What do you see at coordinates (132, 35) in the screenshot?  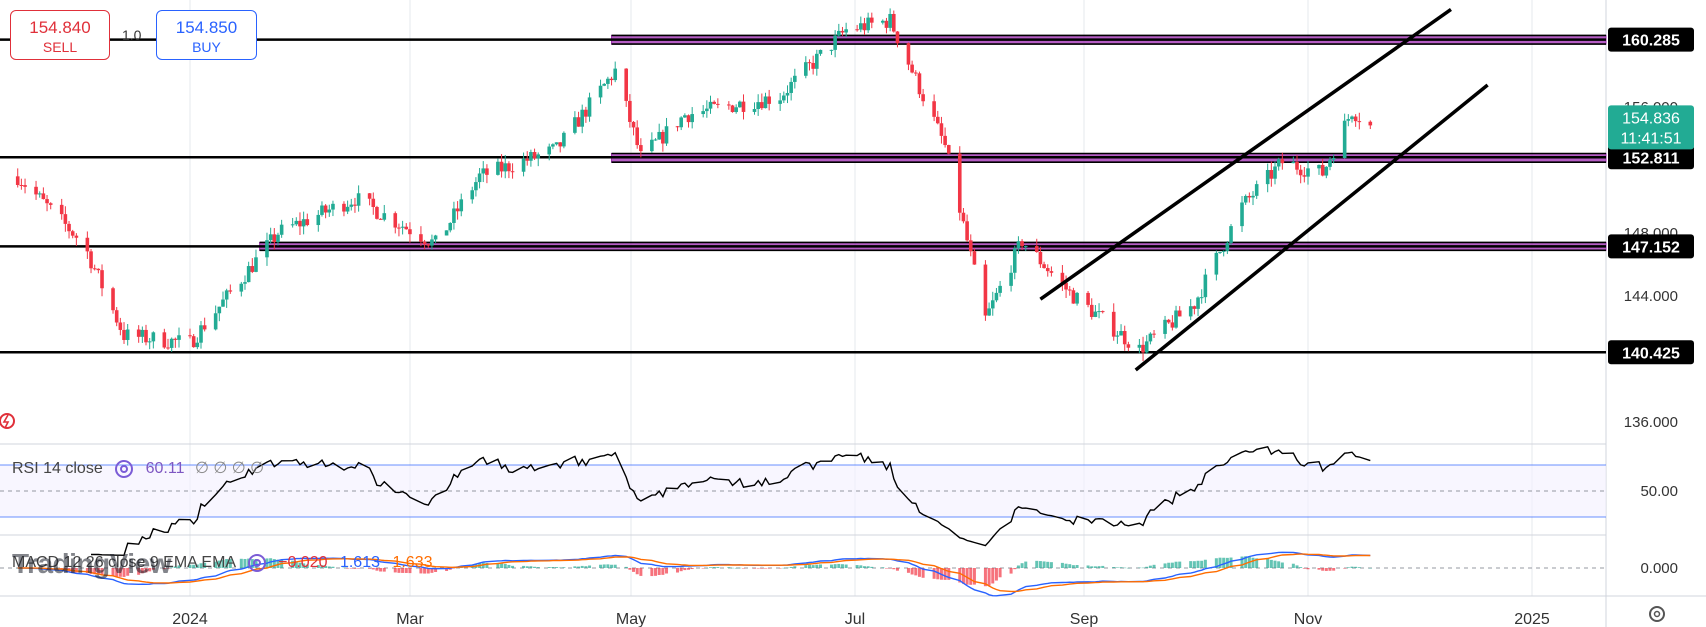 I see `quantity-value: 1.0` at bounding box center [132, 35].